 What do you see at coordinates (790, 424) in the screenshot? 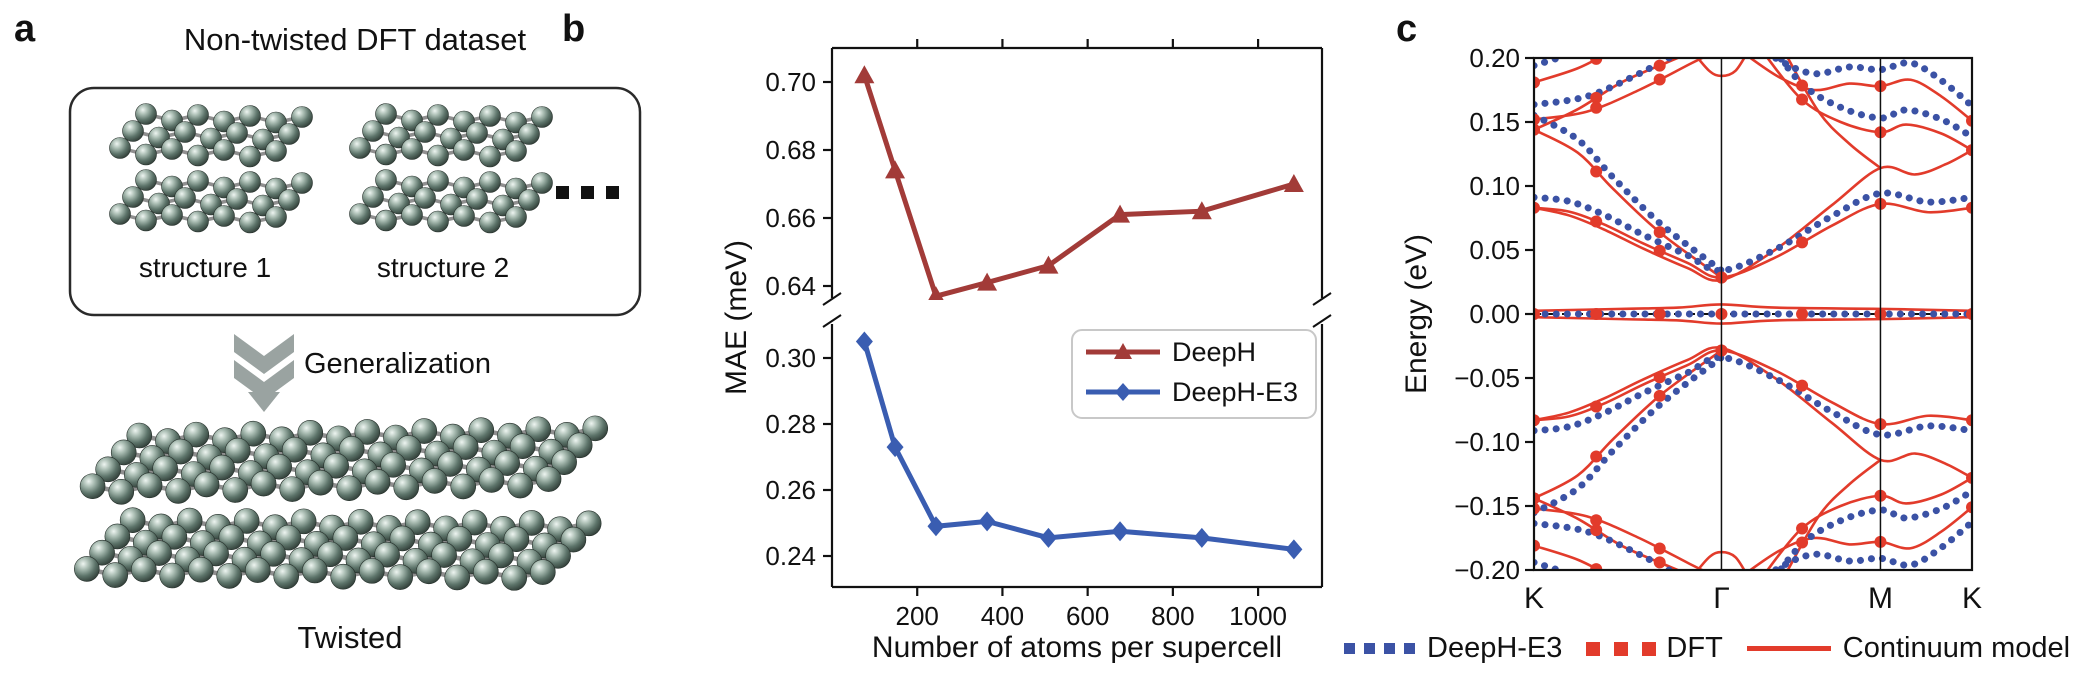
I see `b-ytick-label: 0.28` at bounding box center [790, 424].